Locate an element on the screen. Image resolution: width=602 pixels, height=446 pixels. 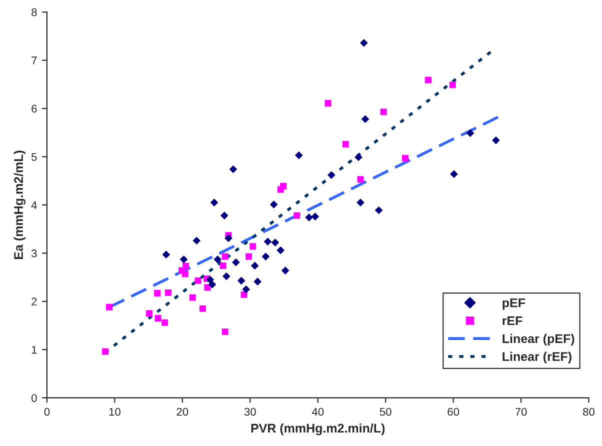
x-tick-label: 0 is located at coordinates (47, 412).